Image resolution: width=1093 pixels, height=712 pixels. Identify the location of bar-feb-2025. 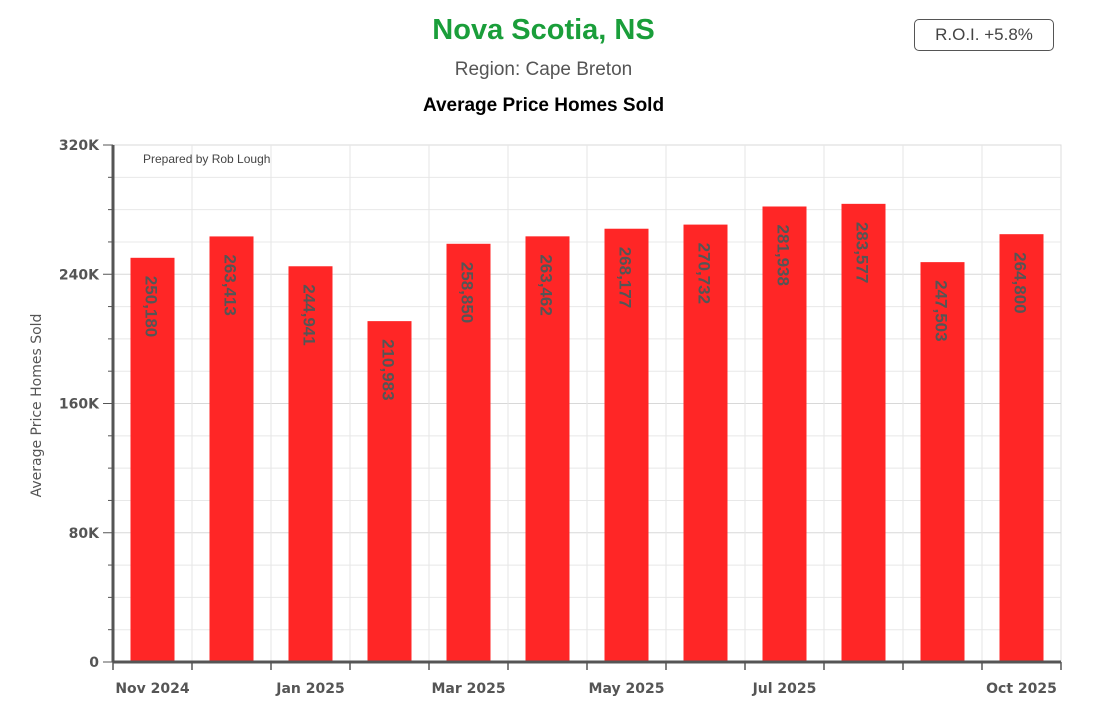
(389, 491).